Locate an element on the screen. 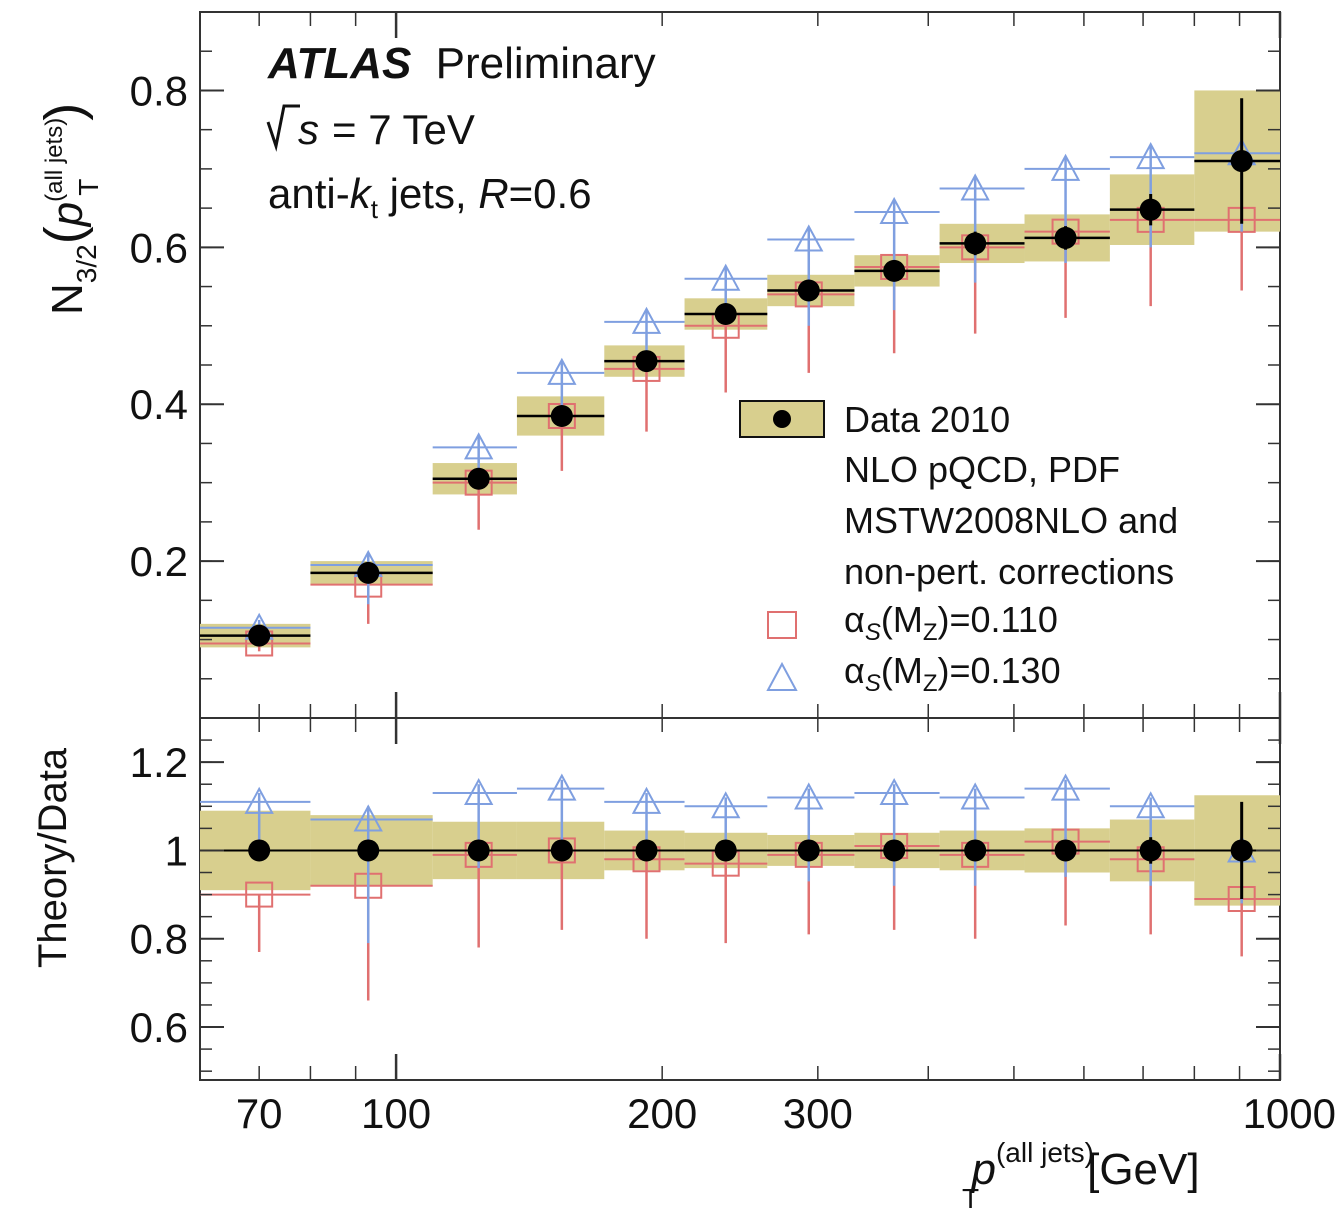  bottom-xtick-label: 300 is located at coordinates (818, 1113).